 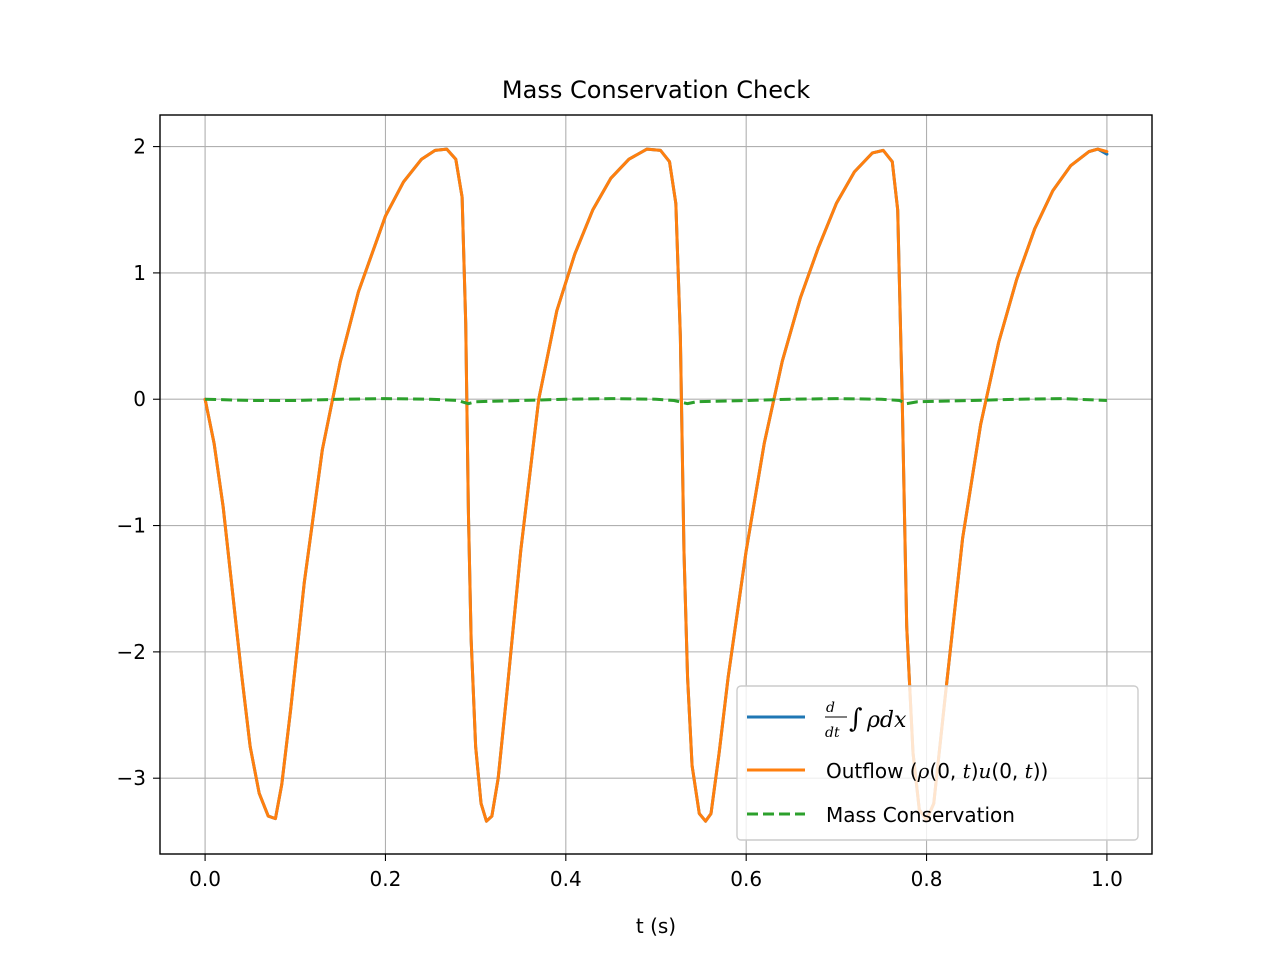 What do you see at coordinates (566, 879) in the screenshot?
I see `x-tick-label: 0.4` at bounding box center [566, 879].